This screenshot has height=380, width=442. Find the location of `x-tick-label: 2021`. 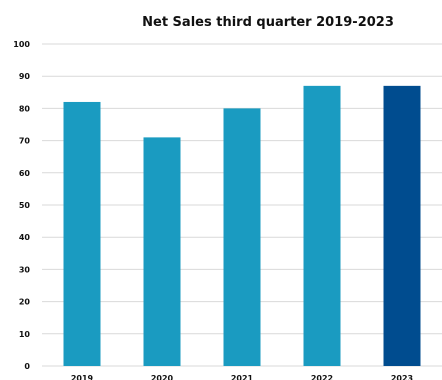

x-tick-label: 2021 is located at coordinates (242, 377).